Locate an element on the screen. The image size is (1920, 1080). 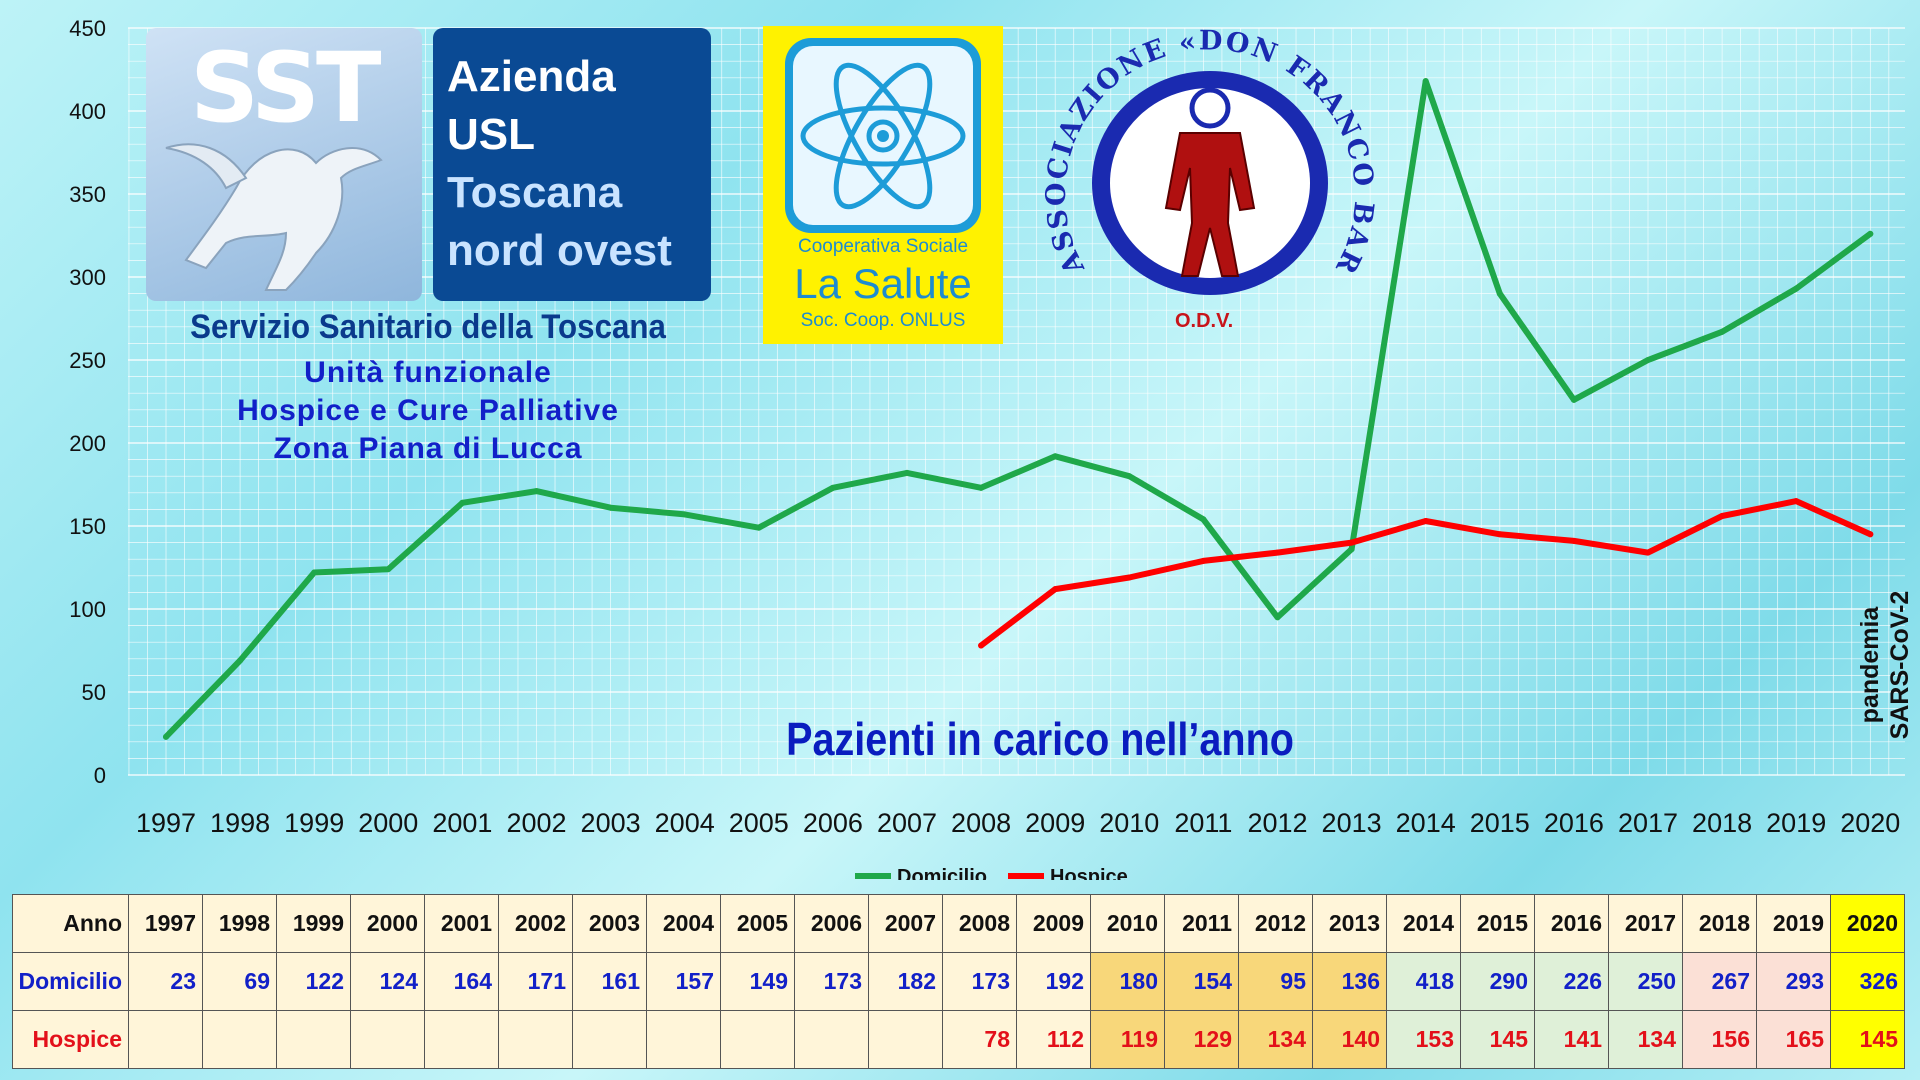
y-tick-label: 350 is located at coordinates (87, 194).